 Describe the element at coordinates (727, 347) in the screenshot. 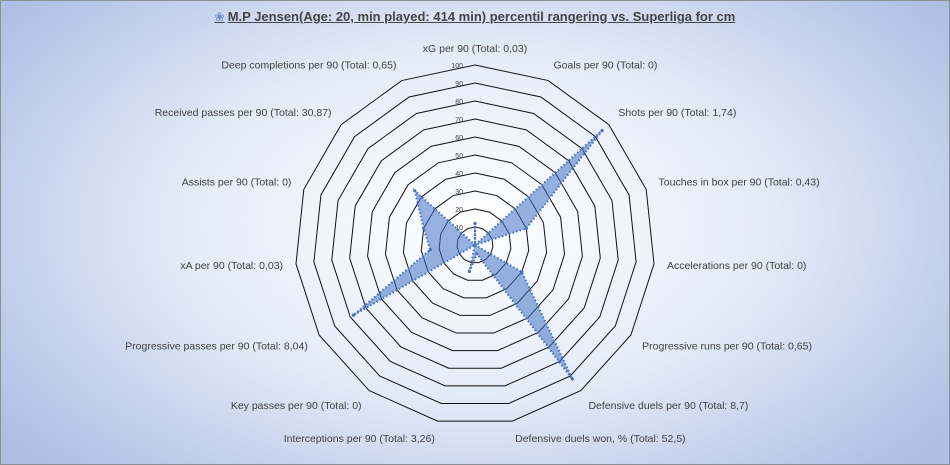

I see `axis-label: Progressive runs per 90 (Total: 0,65)` at that location.